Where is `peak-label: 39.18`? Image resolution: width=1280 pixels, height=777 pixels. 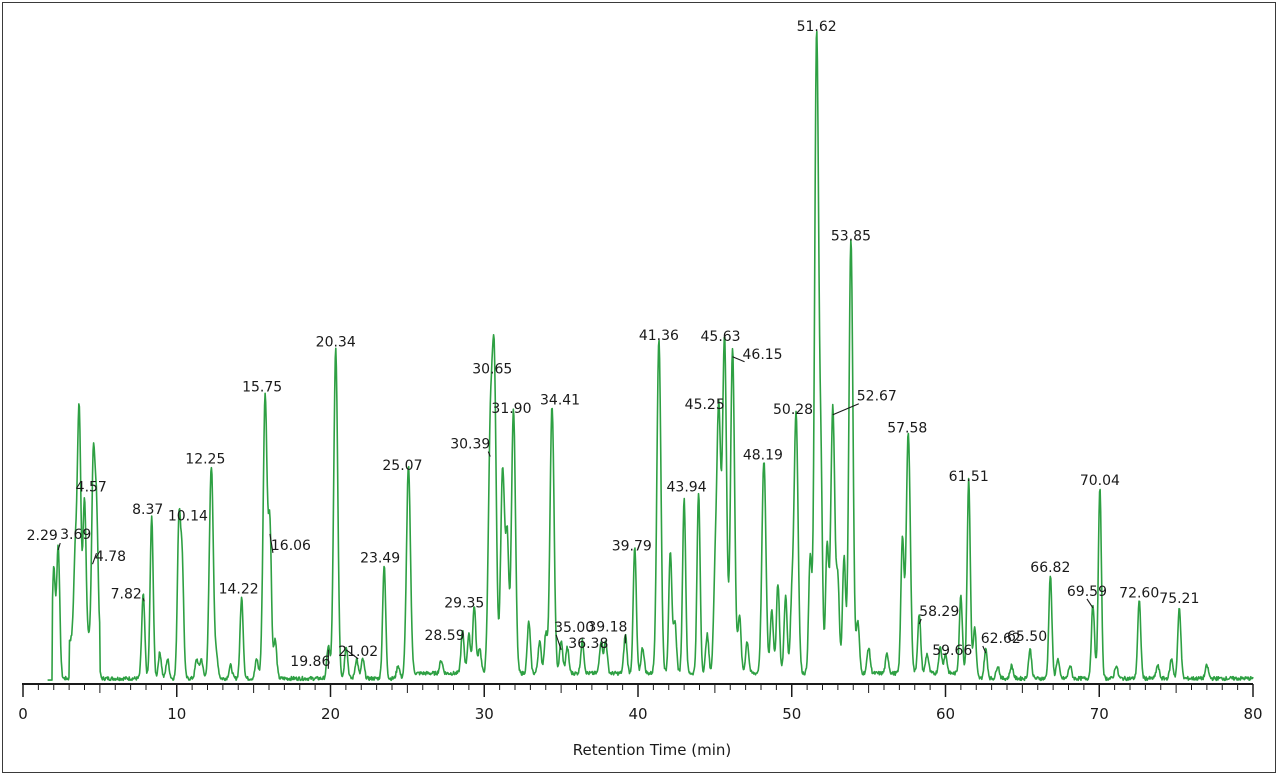
peak-label: 39.18 is located at coordinates (607, 627).